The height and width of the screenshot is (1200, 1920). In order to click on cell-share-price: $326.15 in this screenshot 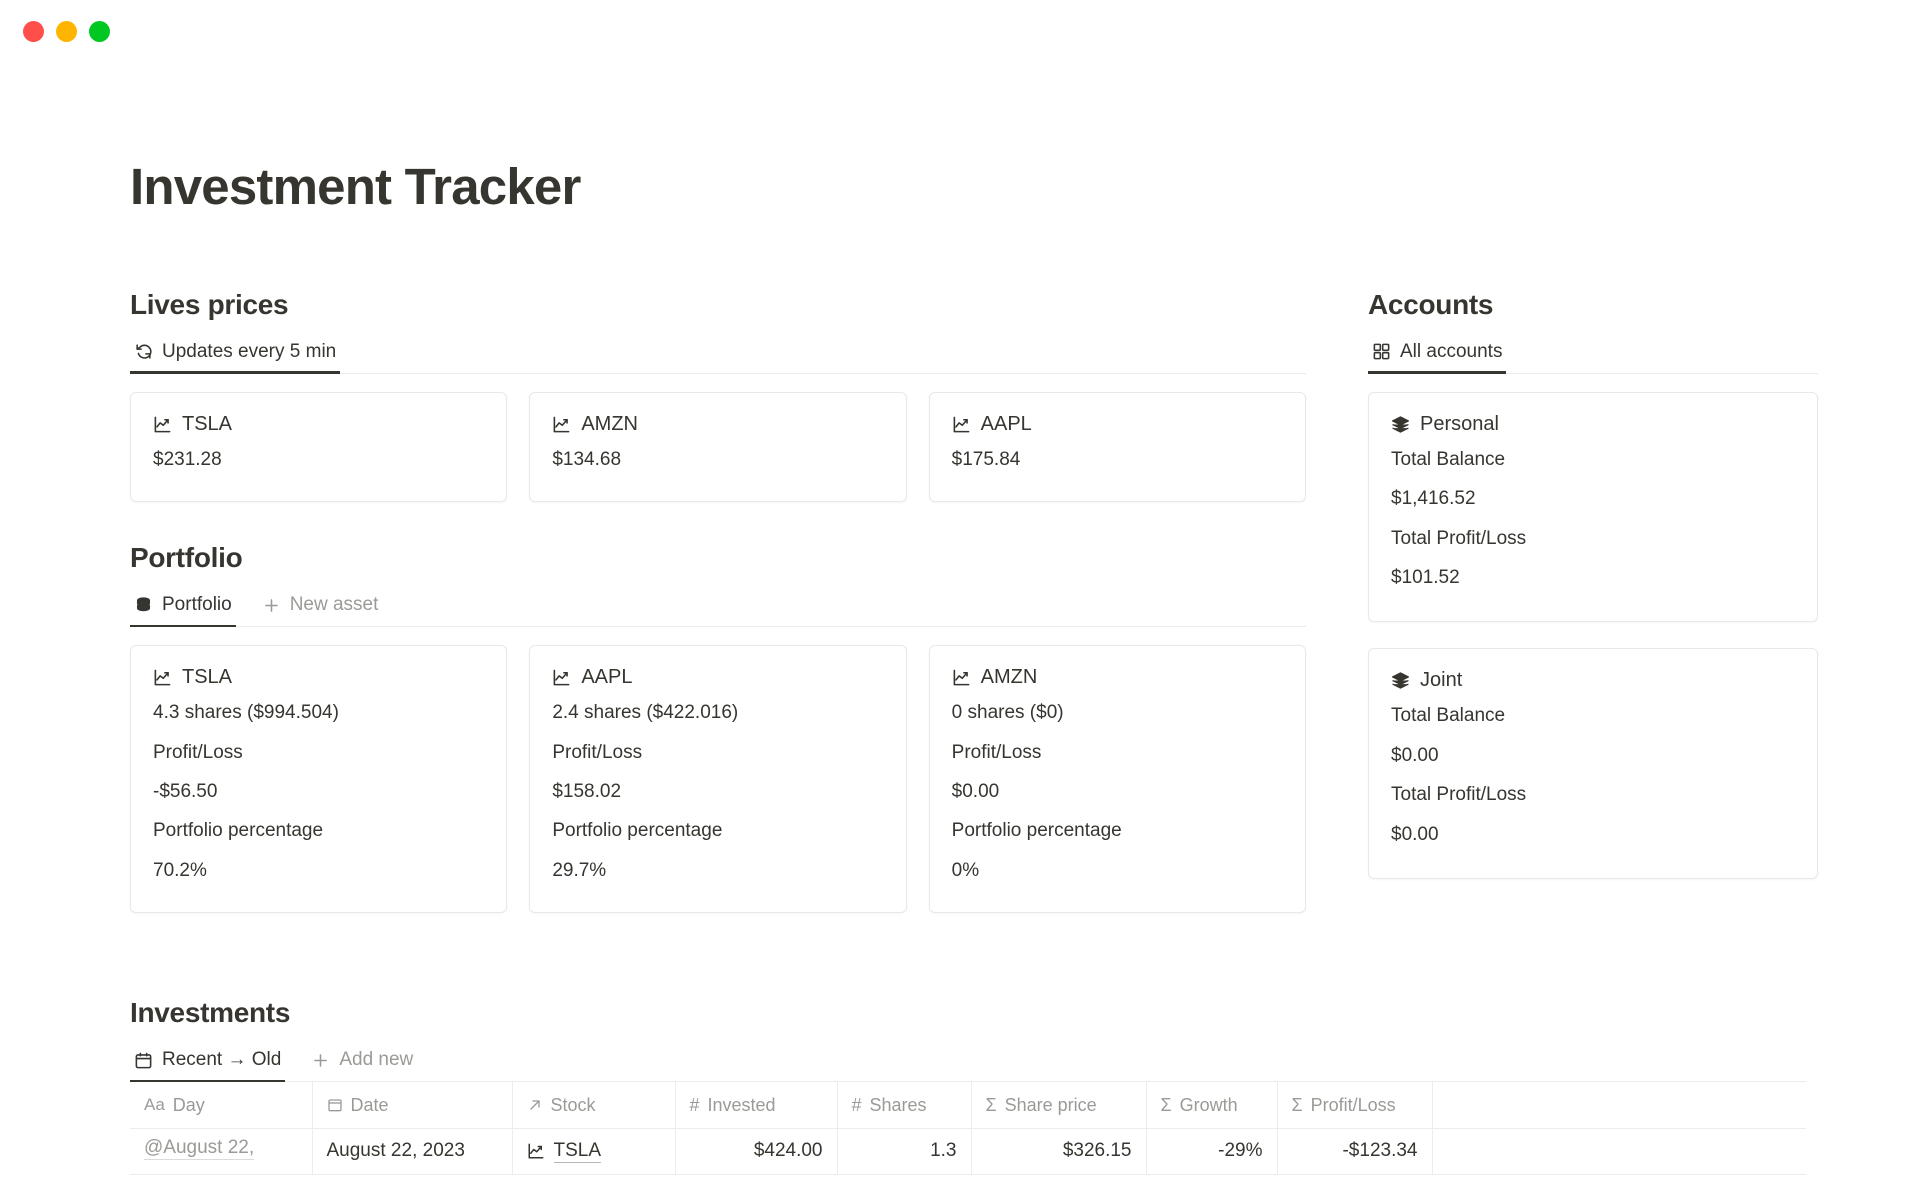, I will do `click(1059, 1151)`.